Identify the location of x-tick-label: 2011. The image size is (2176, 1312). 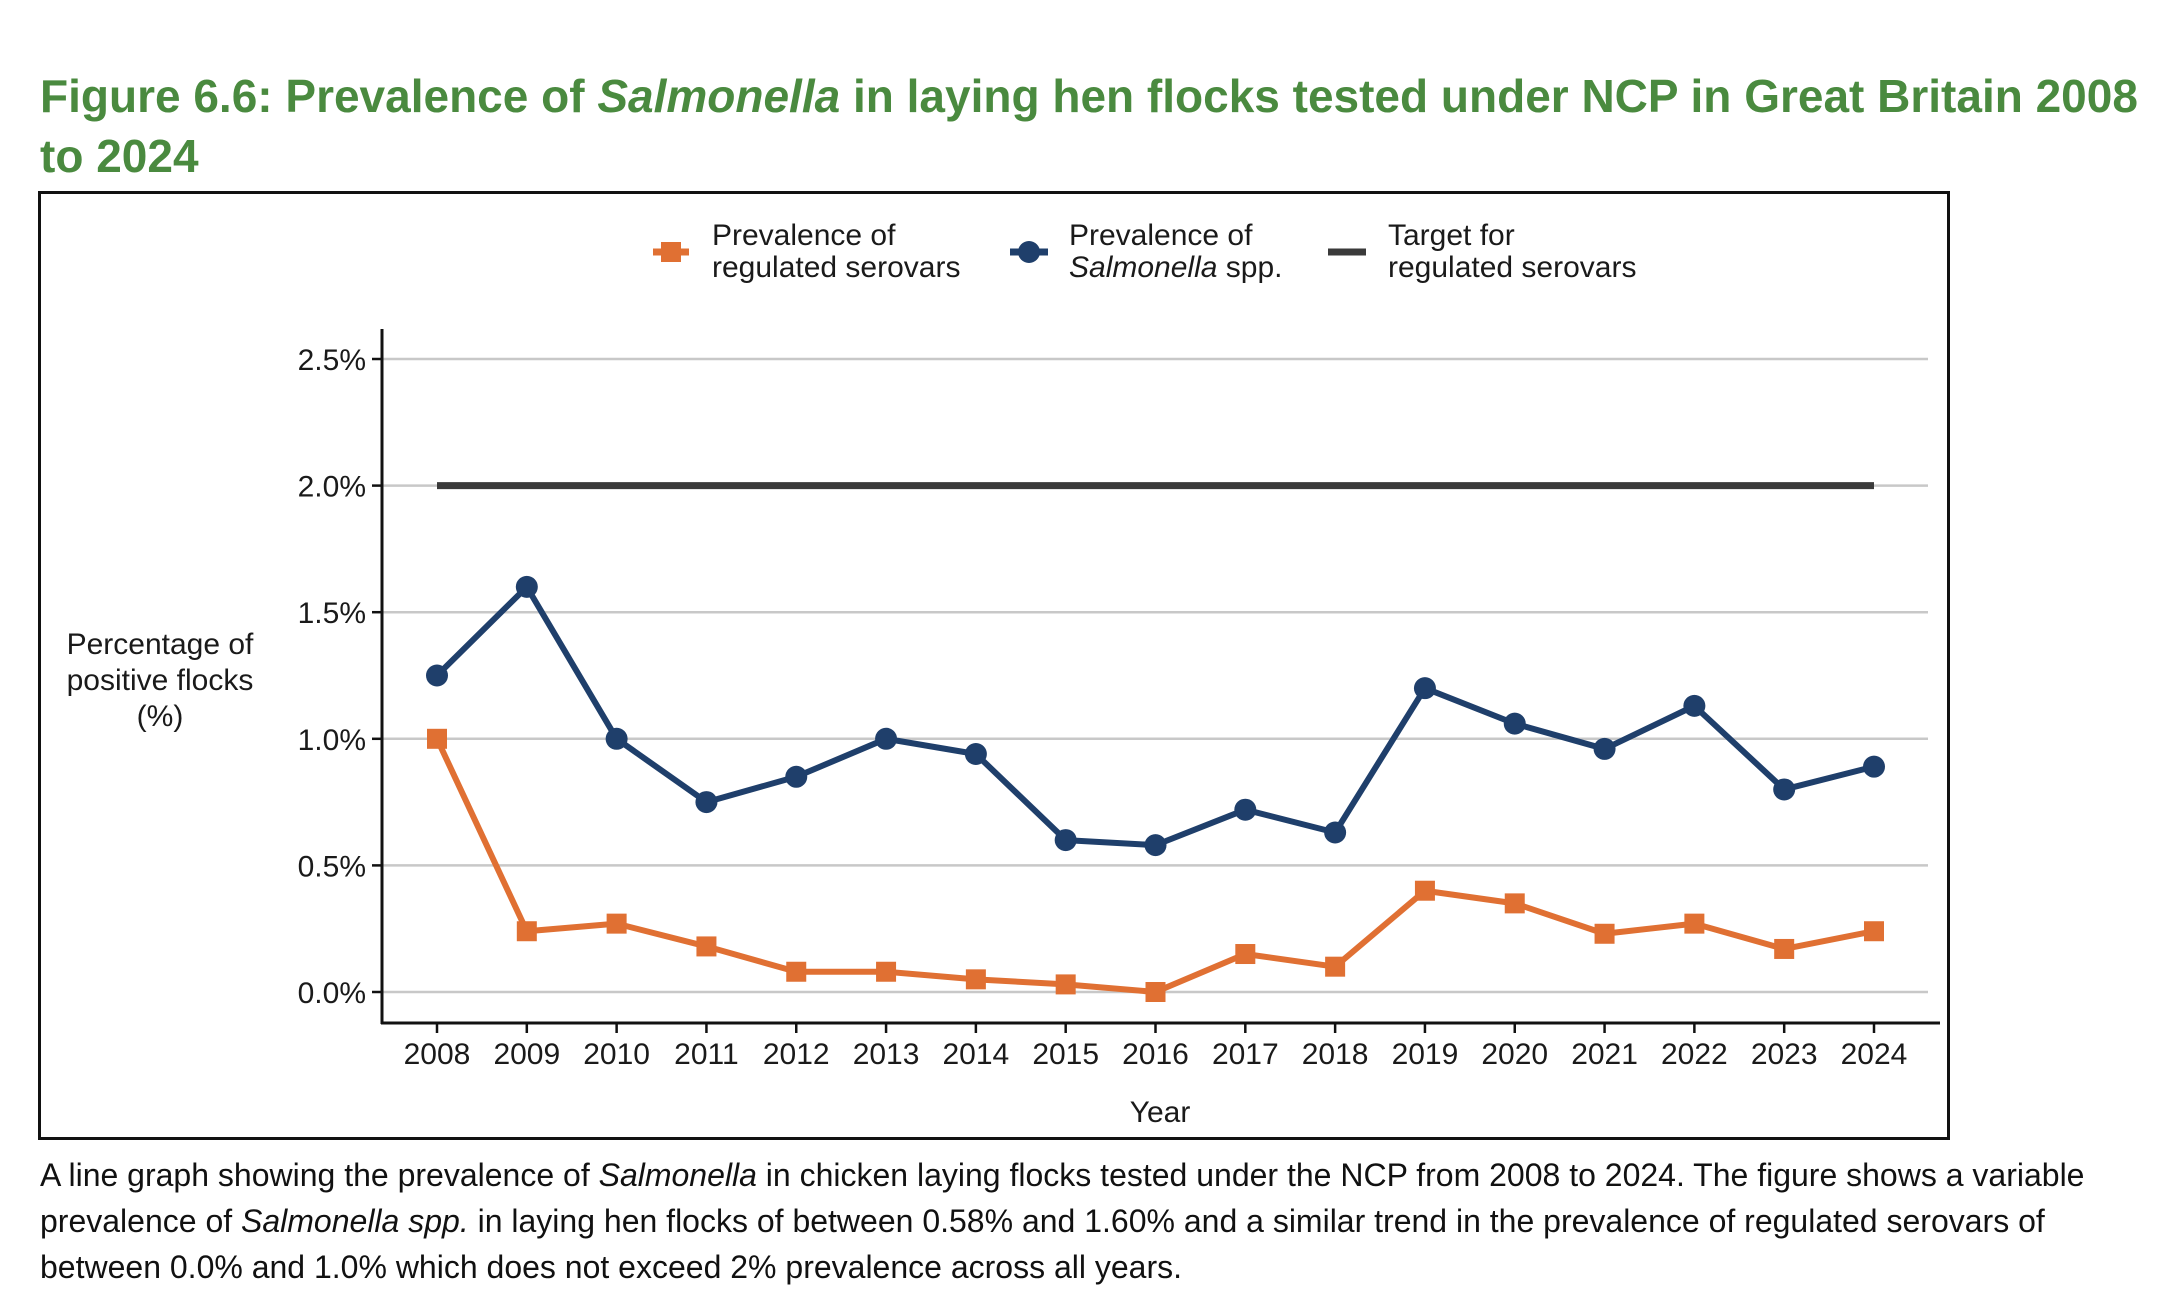
(706, 1054).